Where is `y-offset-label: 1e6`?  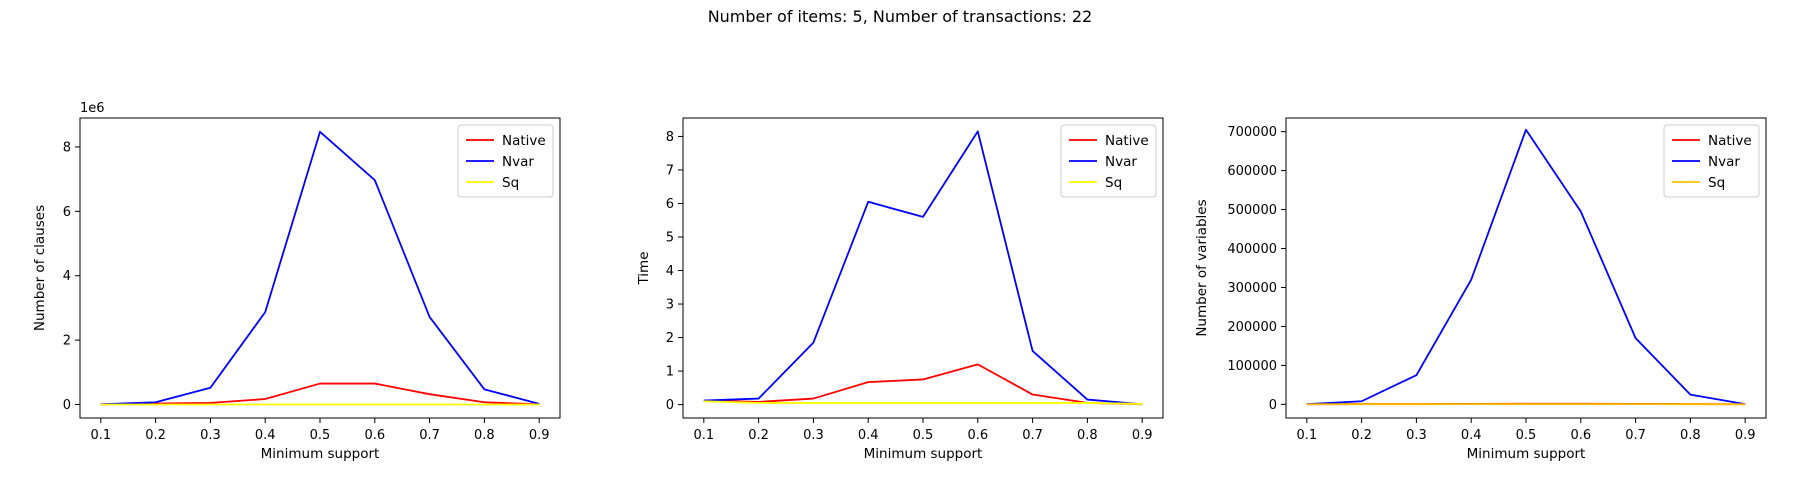
y-offset-label: 1e6 is located at coordinates (92, 108).